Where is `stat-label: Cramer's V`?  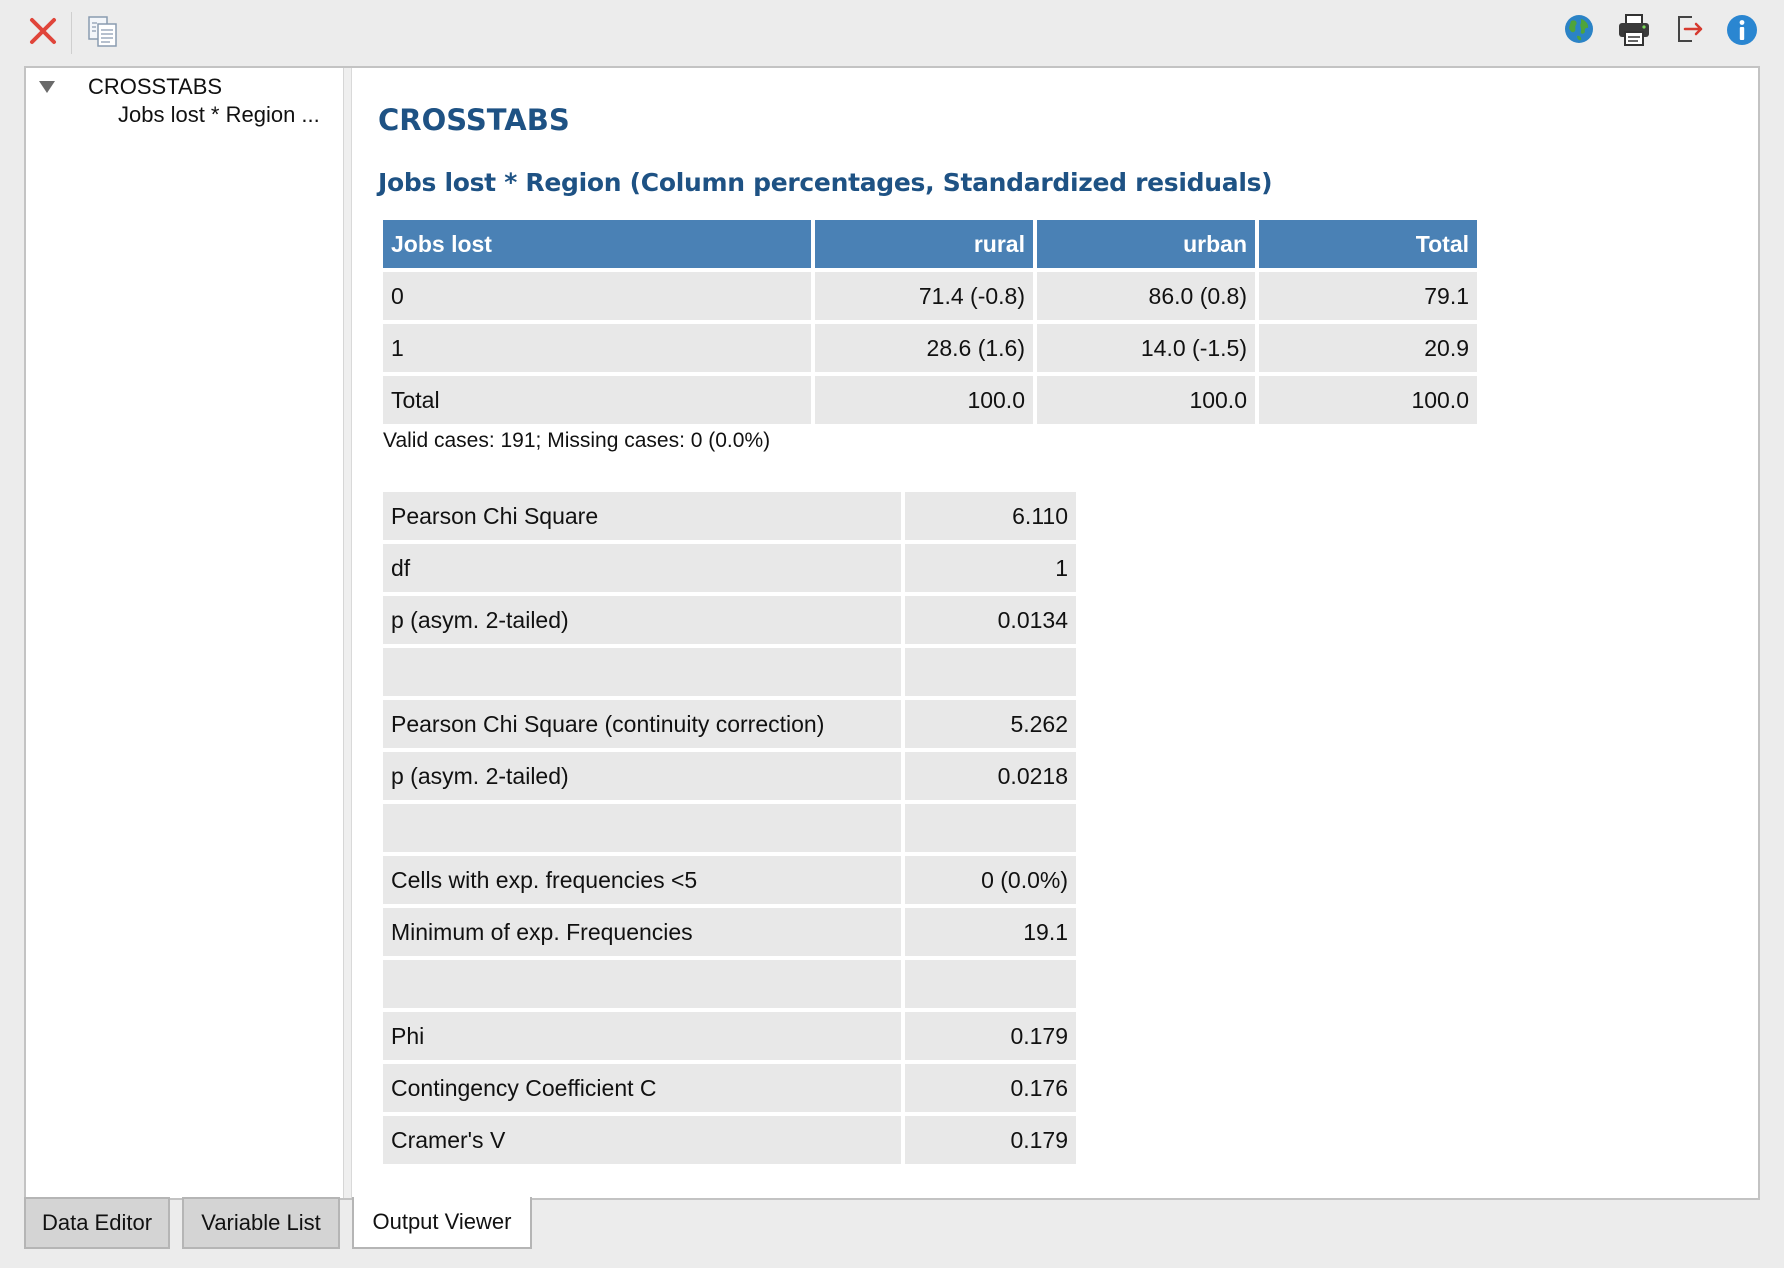
stat-label: Cramer's V is located at coordinates (642, 1140).